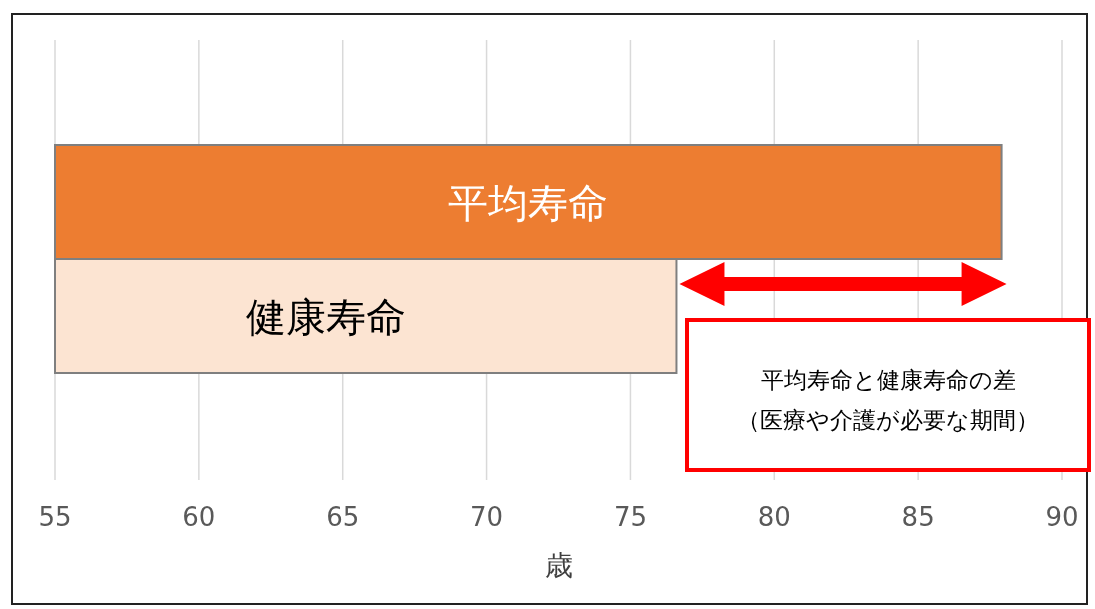 The width and height of the screenshot is (1095, 609). What do you see at coordinates (325, 317) in the screenshot?
I see `y-tick-label: 健康寿命` at bounding box center [325, 317].